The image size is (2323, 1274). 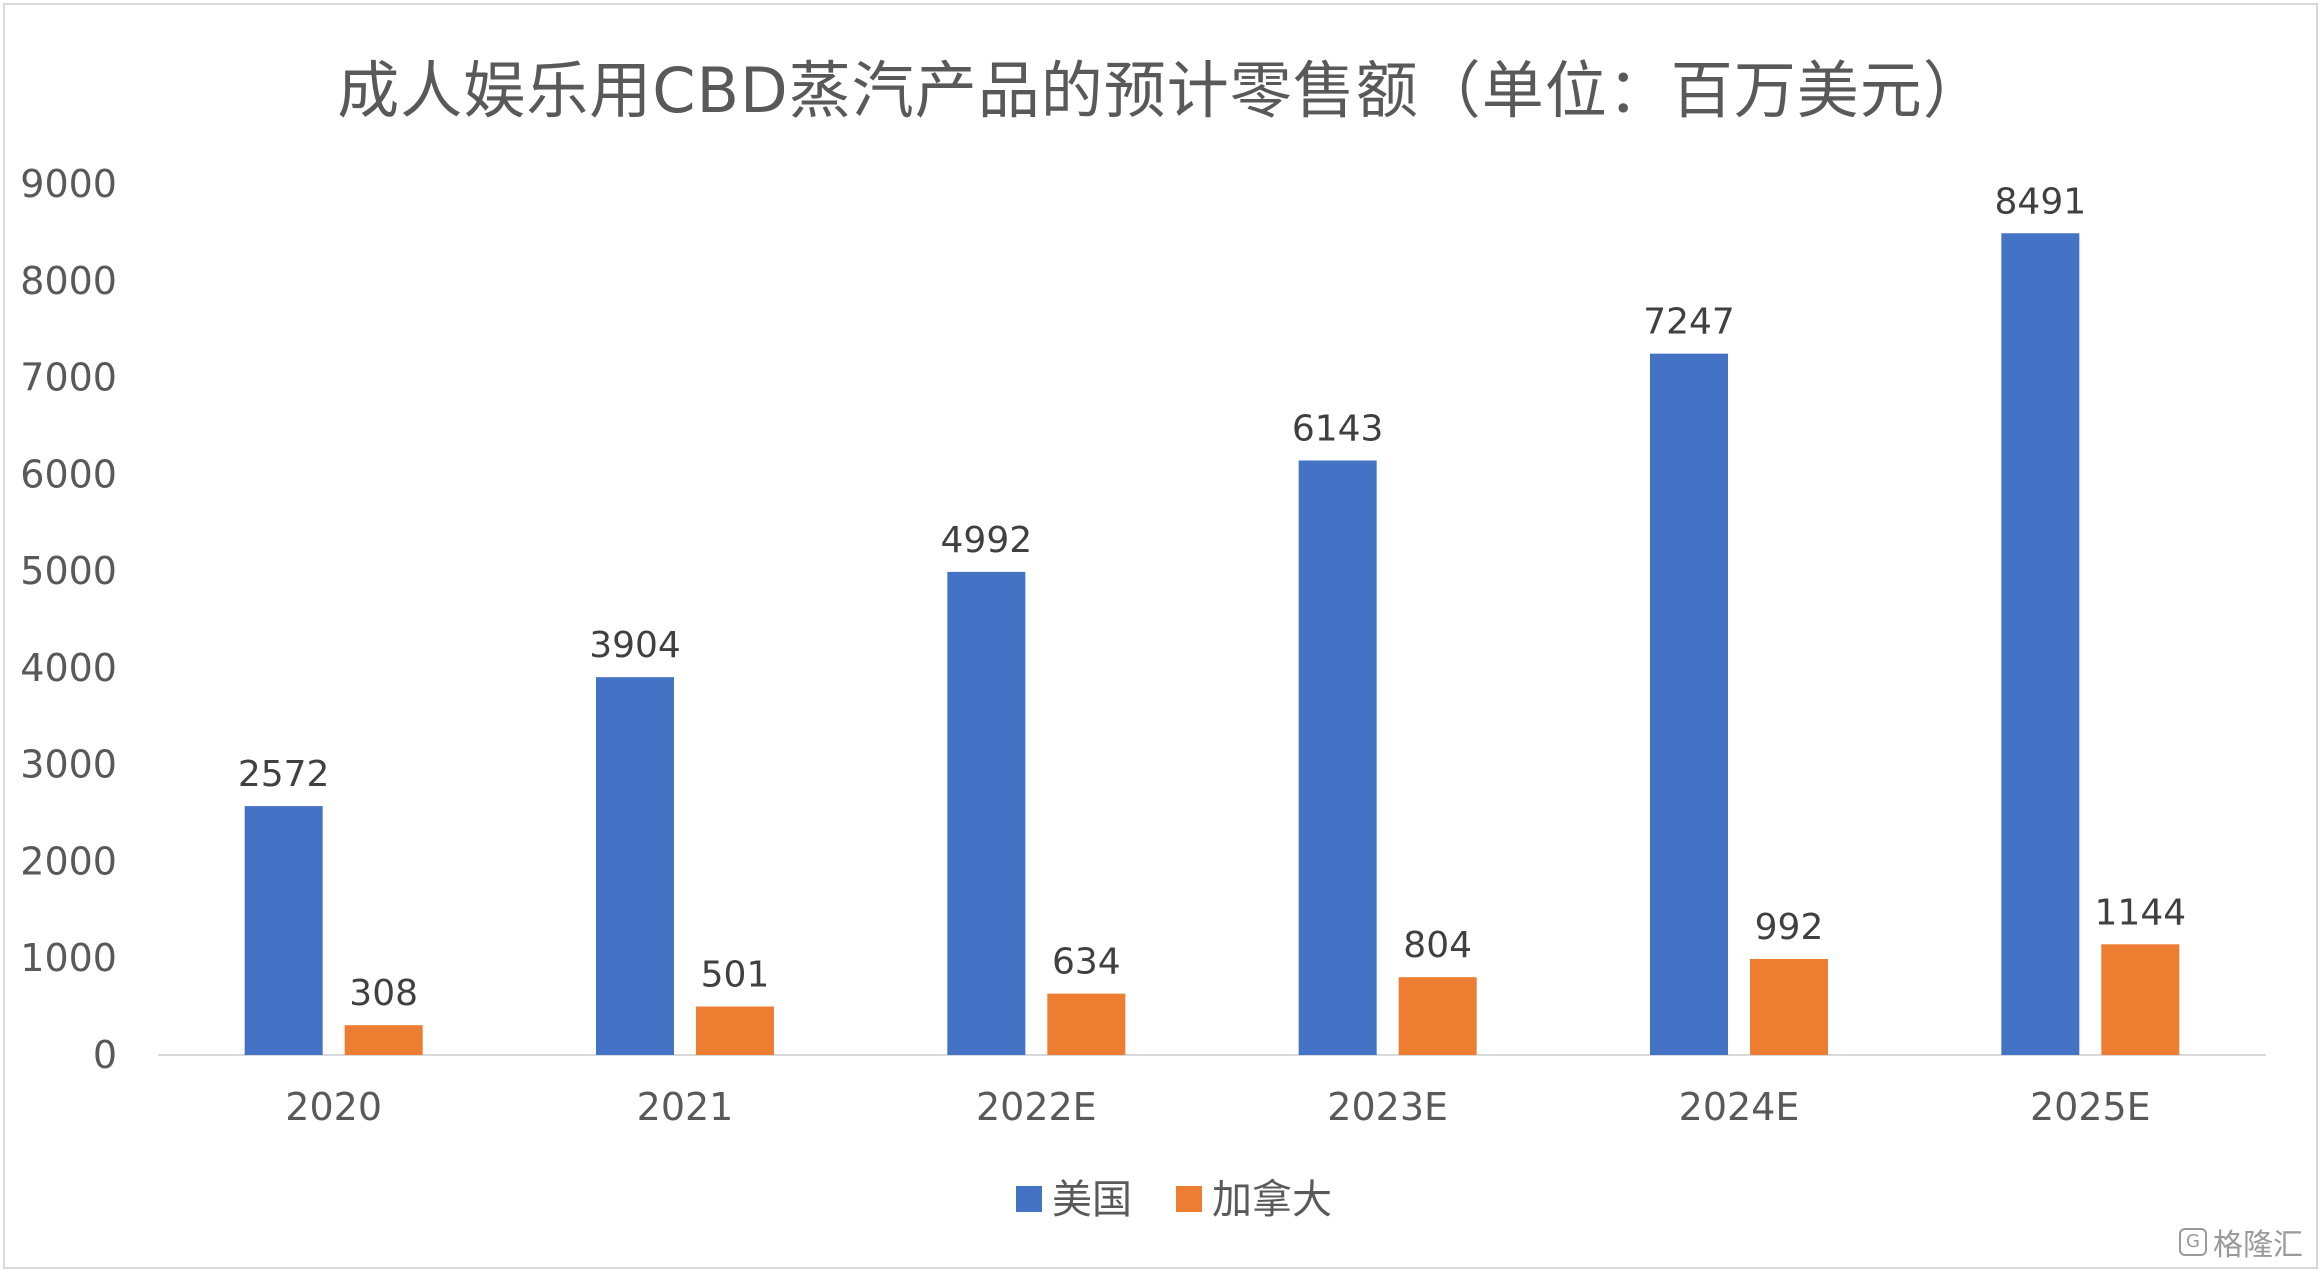 I want to click on x-tick-label: 2022E, so click(x=1036, y=1107).